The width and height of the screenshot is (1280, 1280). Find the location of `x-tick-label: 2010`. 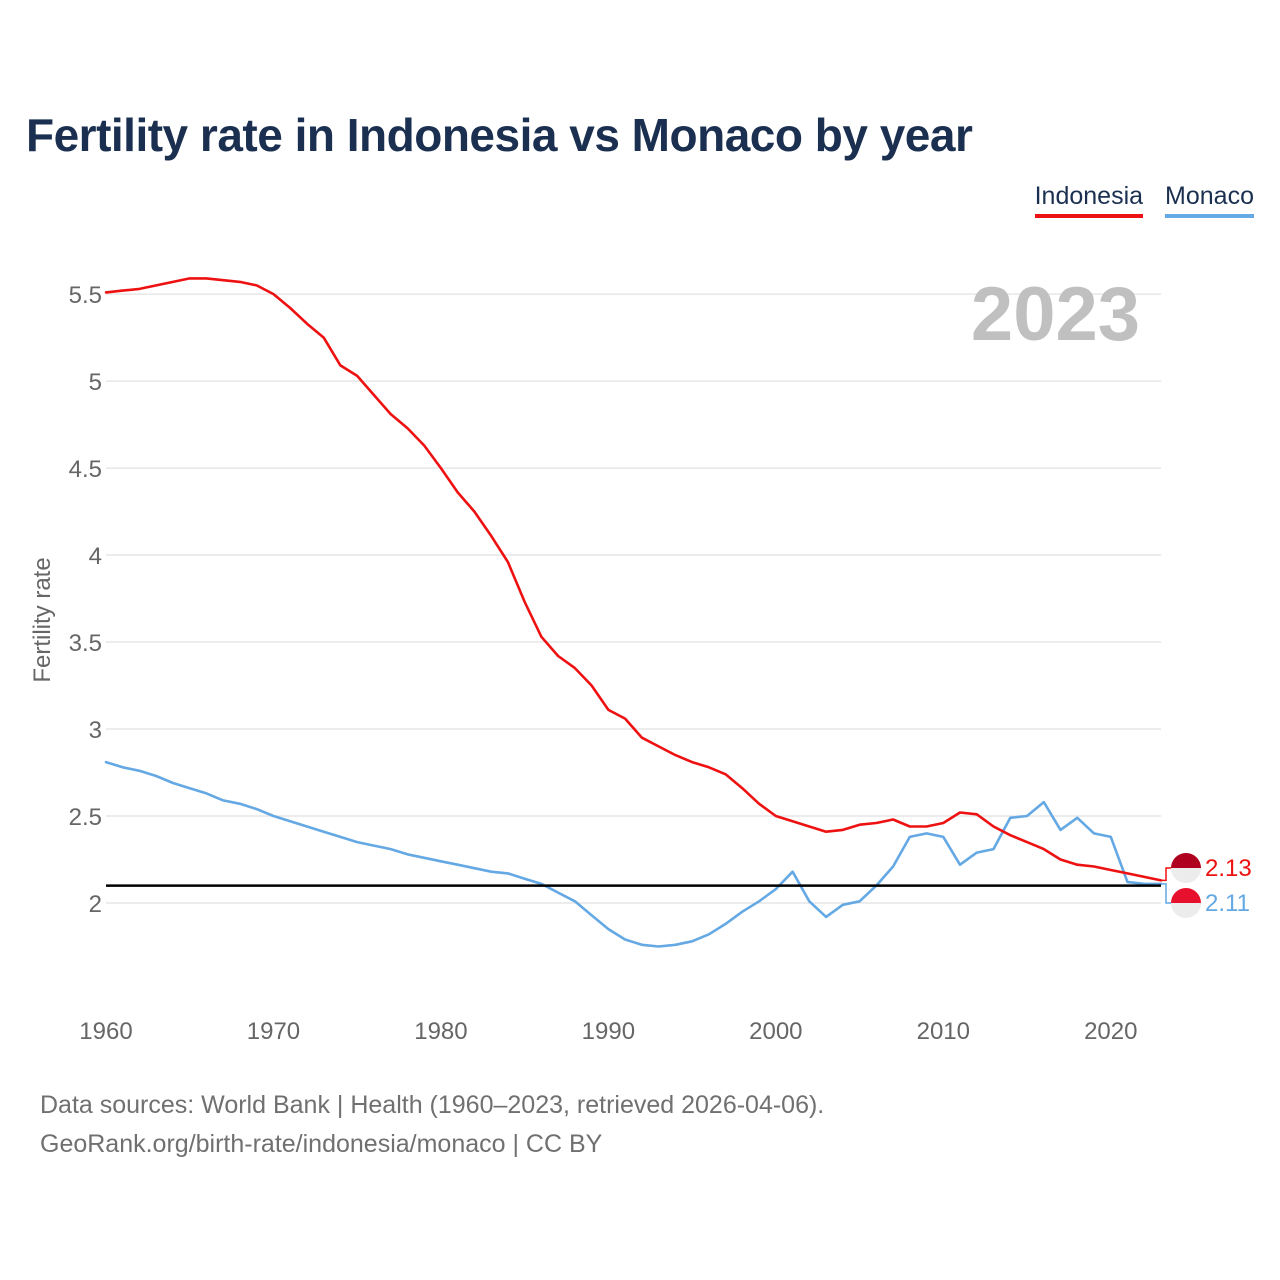

x-tick-label: 2010 is located at coordinates (943, 1031).